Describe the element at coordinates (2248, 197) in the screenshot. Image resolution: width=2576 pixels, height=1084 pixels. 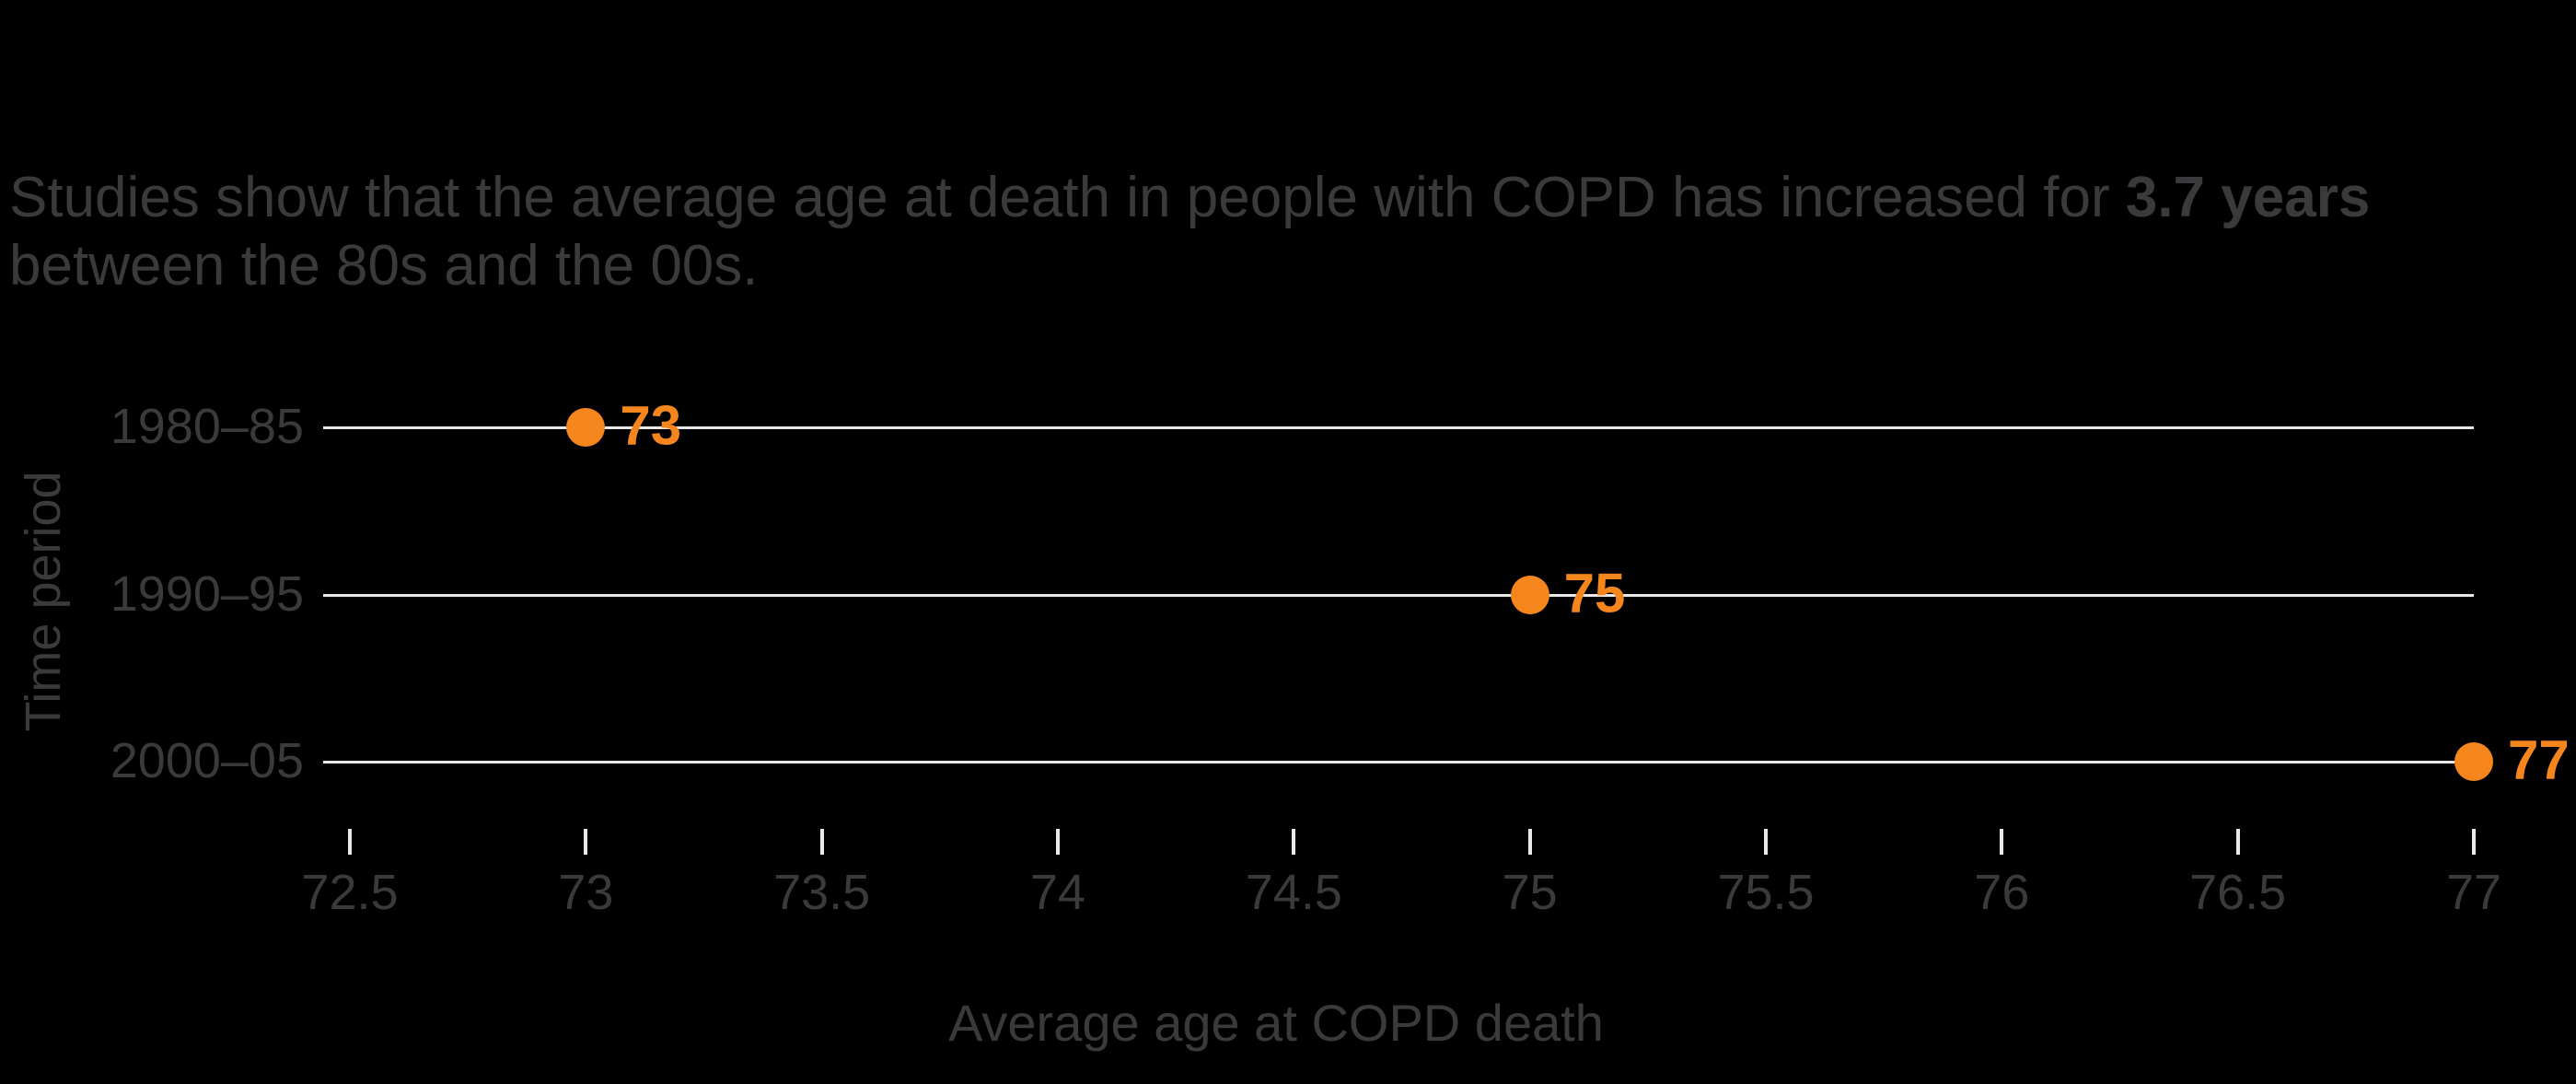
I see `chart-title-bold-value: 3.7 years` at that location.